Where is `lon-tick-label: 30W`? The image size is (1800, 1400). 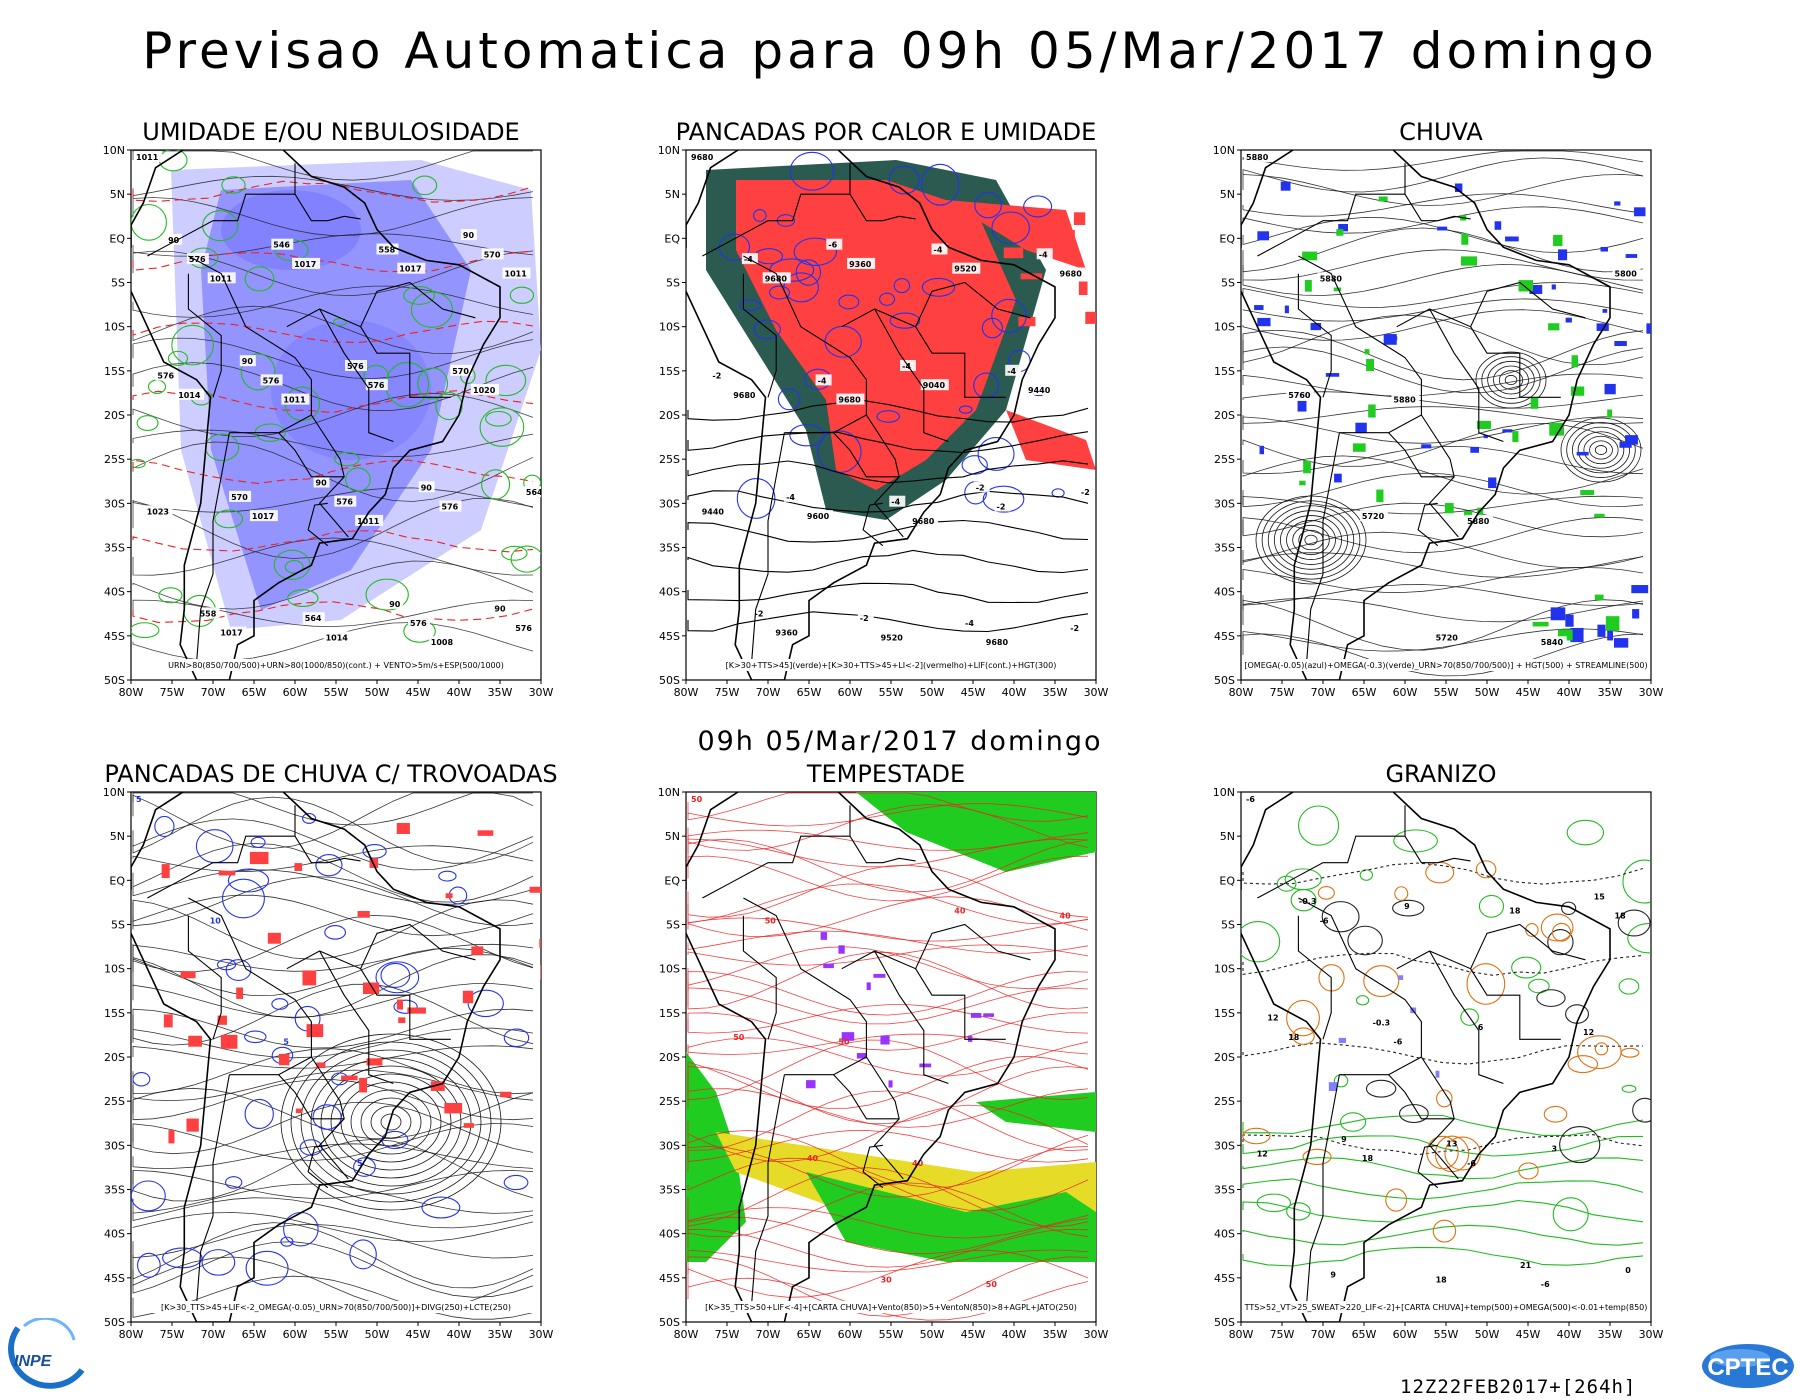
lon-tick-label: 30W is located at coordinates (1651, 692).